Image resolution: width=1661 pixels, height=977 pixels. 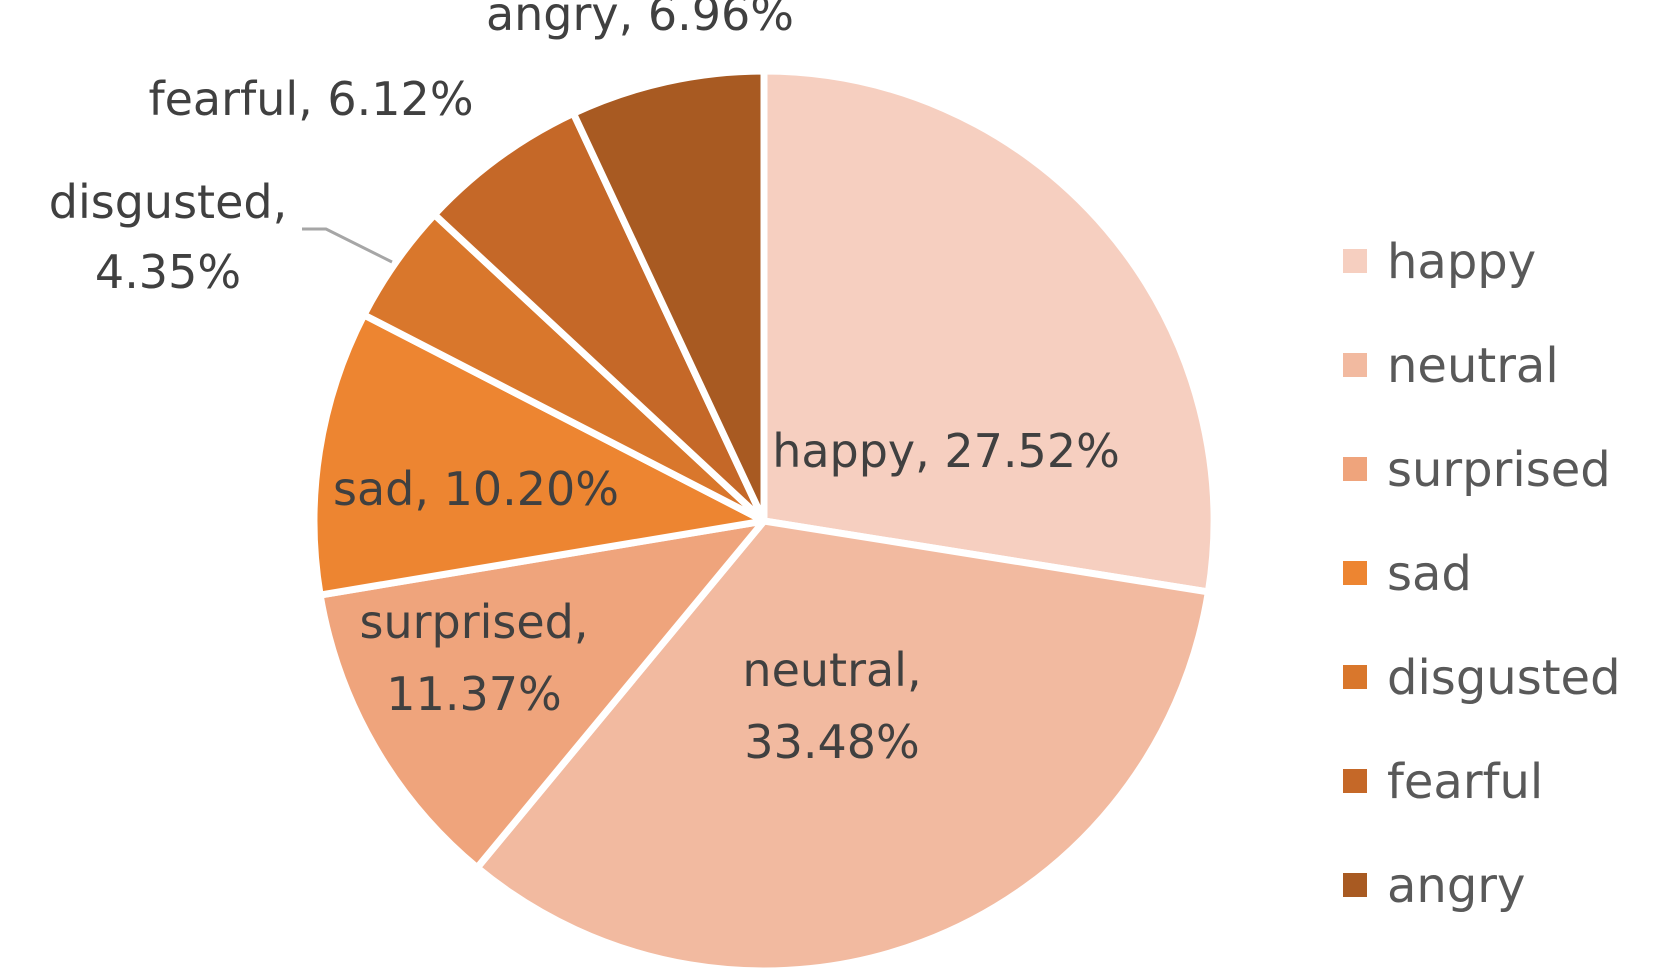 What do you see at coordinates (1355, 781) in the screenshot?
I see `legend-swatch-fearful` at bounding box center [1355, 781].